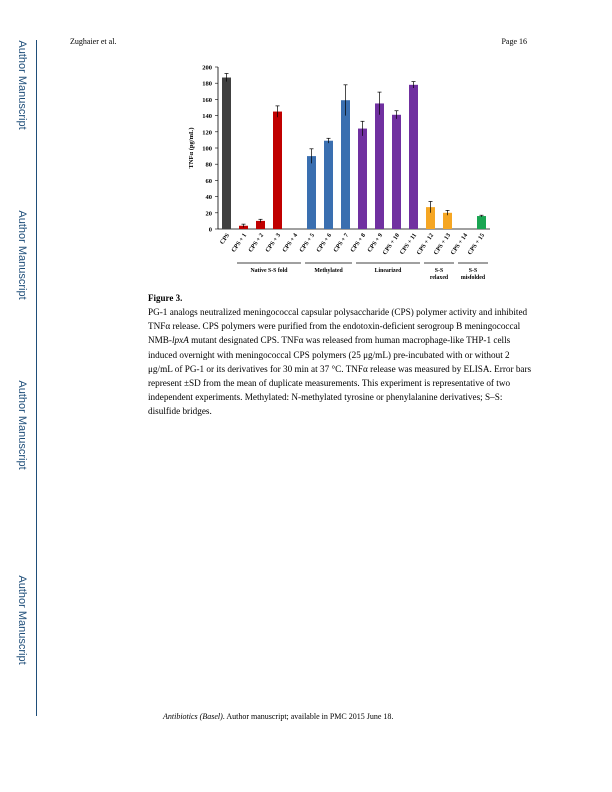 This screenshot has width=612, height=792. Describe the element at coordinates (225, 239) in the screenshot. I see `x-tick-label: CPS` at that location.